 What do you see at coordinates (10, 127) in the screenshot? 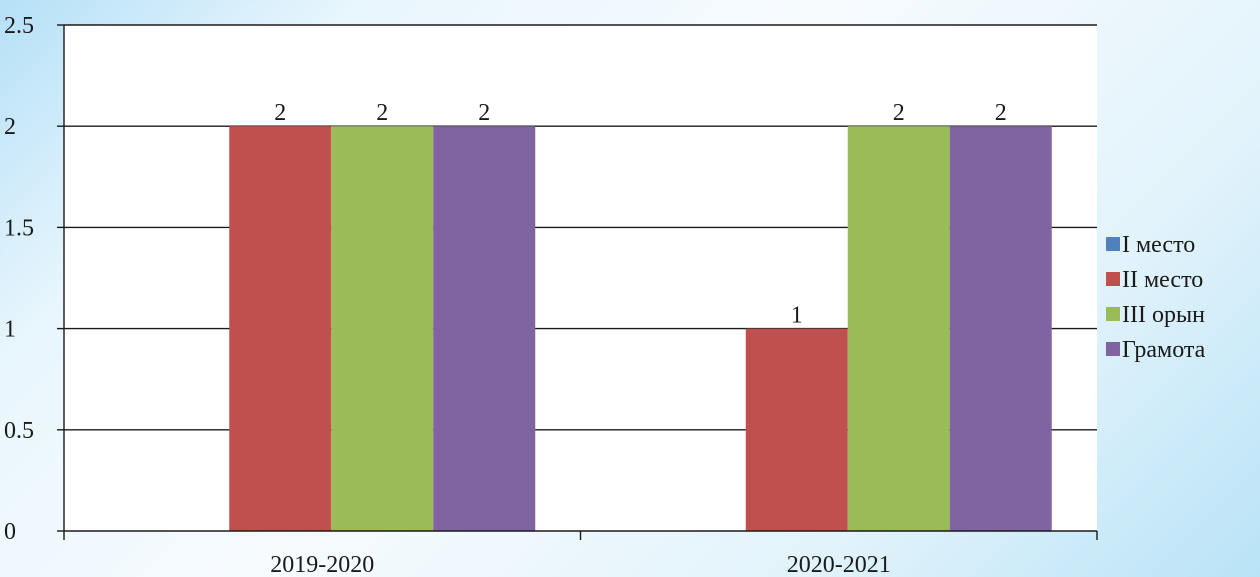
I see `y-tick-label: 2` at bounding box center [10, 127].